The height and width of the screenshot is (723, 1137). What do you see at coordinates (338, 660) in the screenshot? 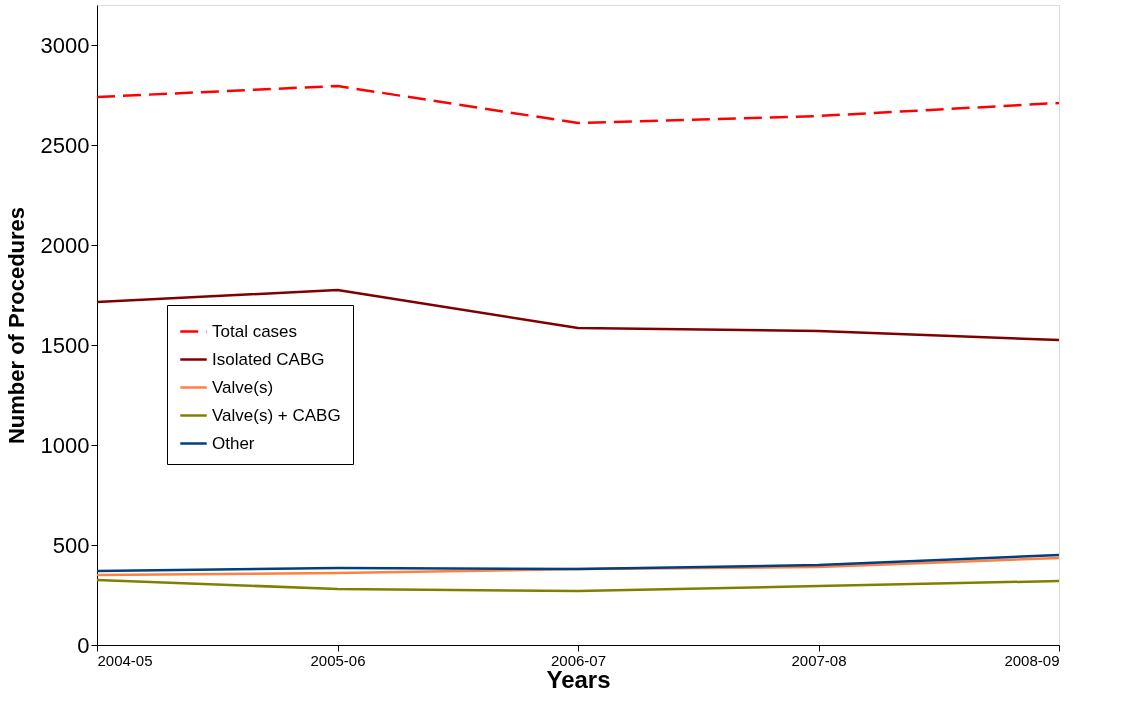
I see `x-tick-label: 2005-06` at bounding box center [338, 660].